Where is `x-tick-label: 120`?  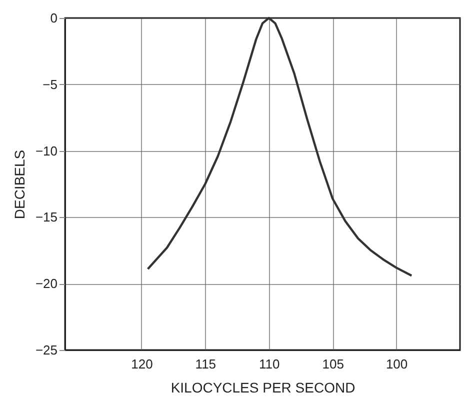 x-tick-label: 120 is located at coordinates (142, 364).